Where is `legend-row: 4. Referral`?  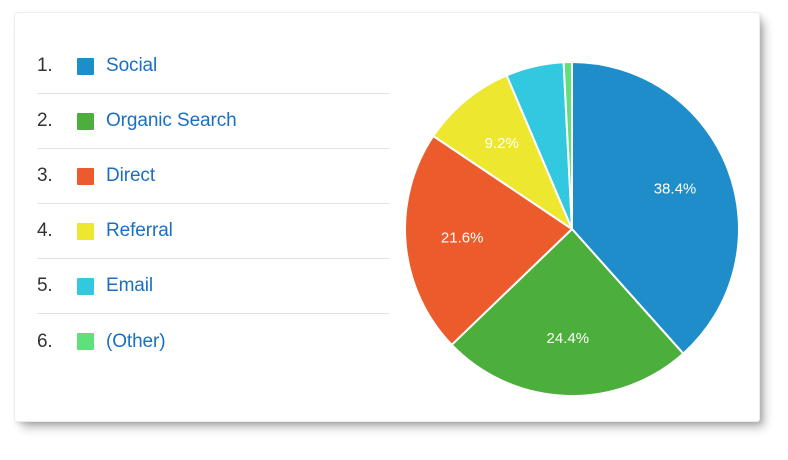 legend-row: 4. Referral is located at coordinates (213, 231).